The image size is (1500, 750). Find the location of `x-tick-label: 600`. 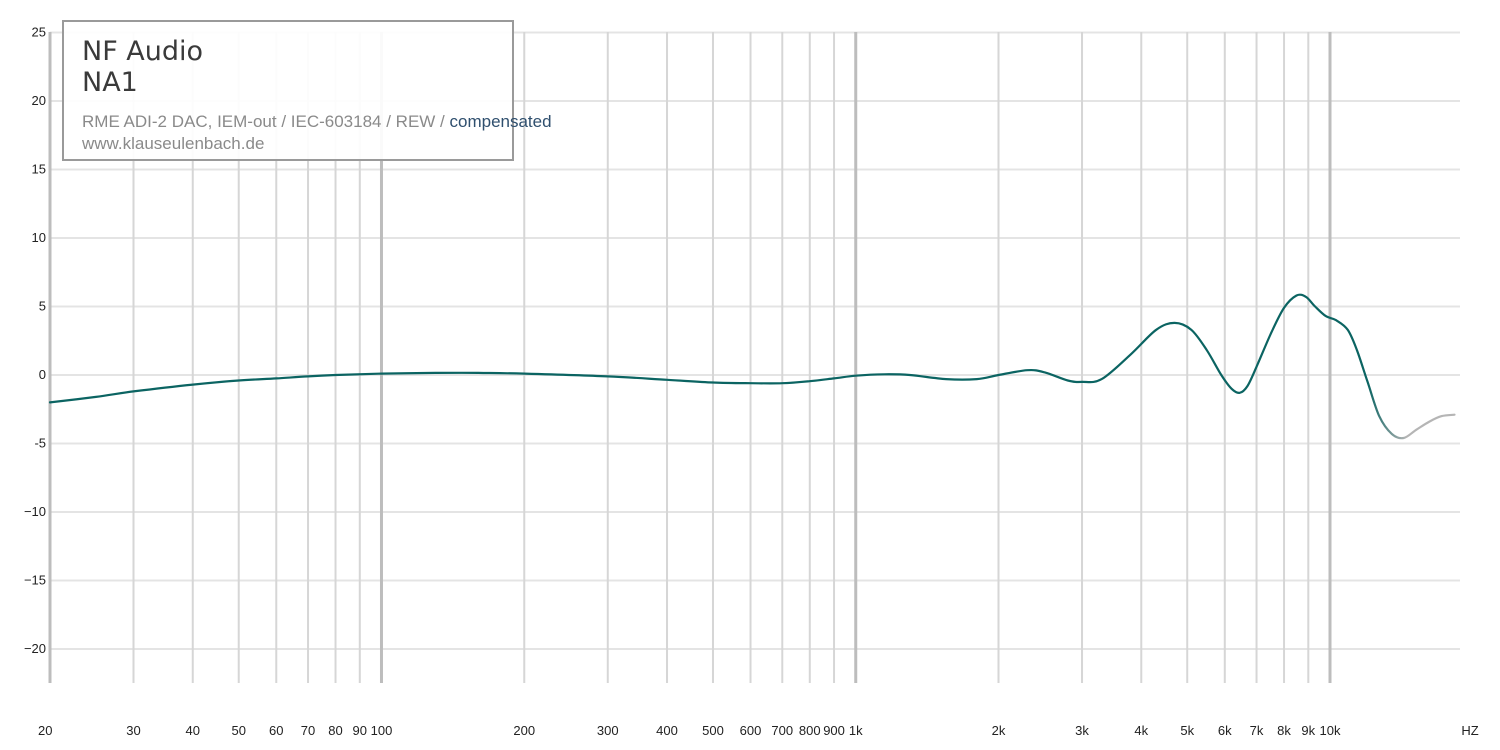

x-tick-label: 600 is located at coordinates (751, 730).